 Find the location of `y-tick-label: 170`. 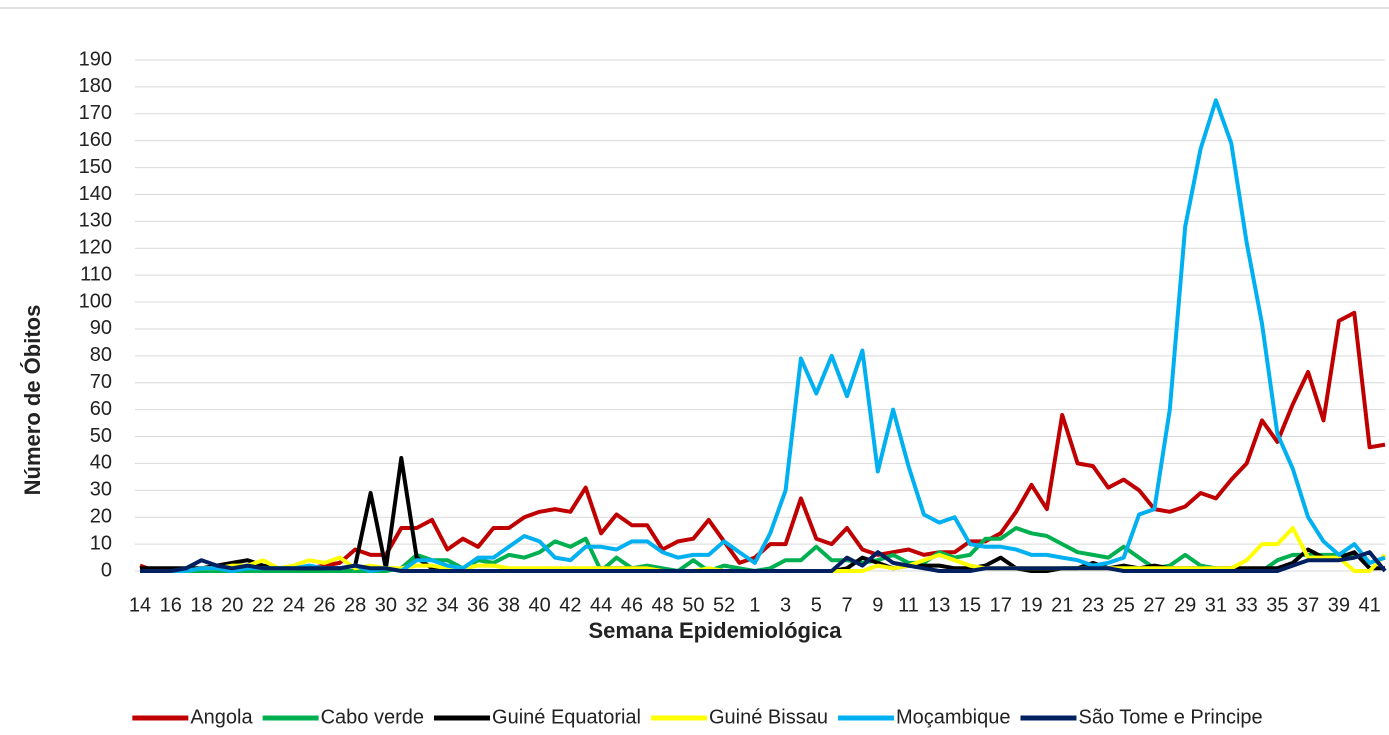

y-tick-label: 170 is located at coordinates (95, 113).